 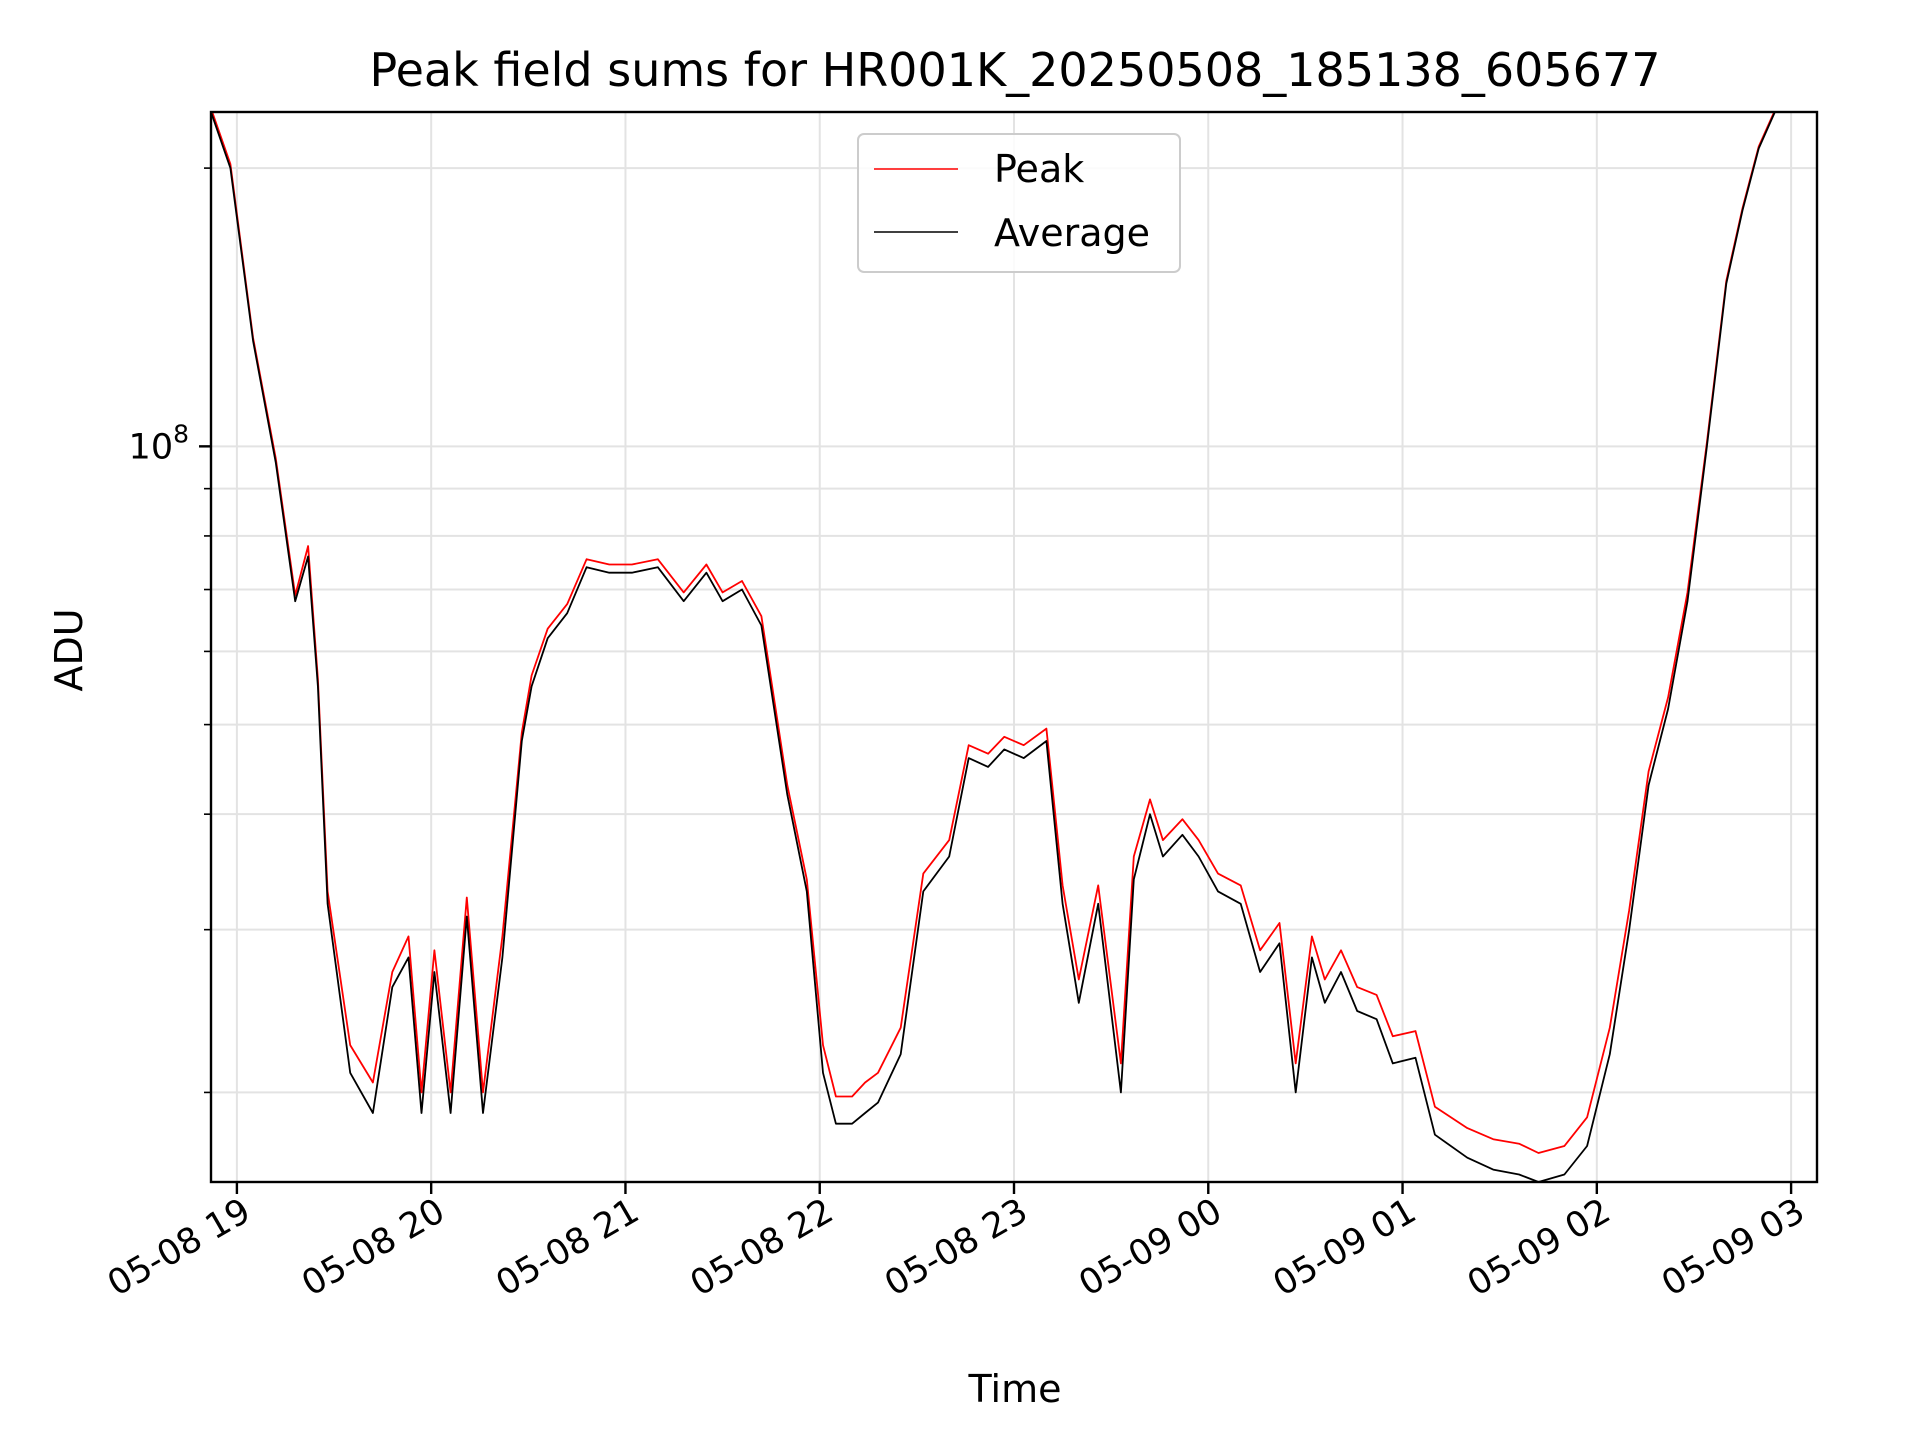 What do you see at coordinates (1039, 169) in the screenshot?
I see `legend-label-peak: Peak` at bounding box center [1039, 169].